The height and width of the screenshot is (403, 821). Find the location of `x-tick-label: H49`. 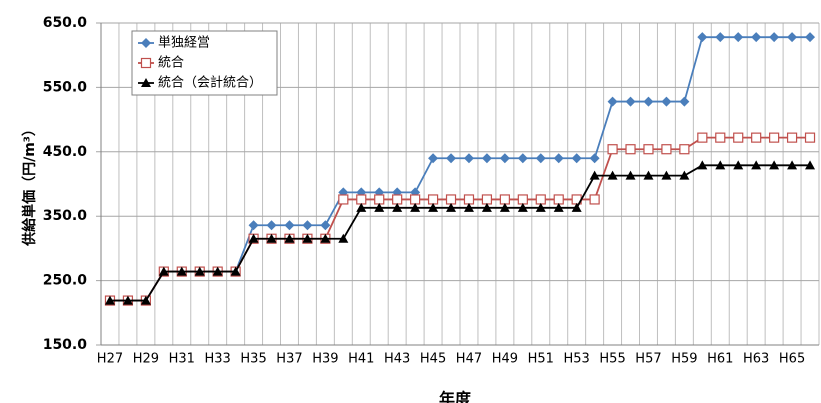

x-tick-label: H49 is located at coordinates (505, 359).